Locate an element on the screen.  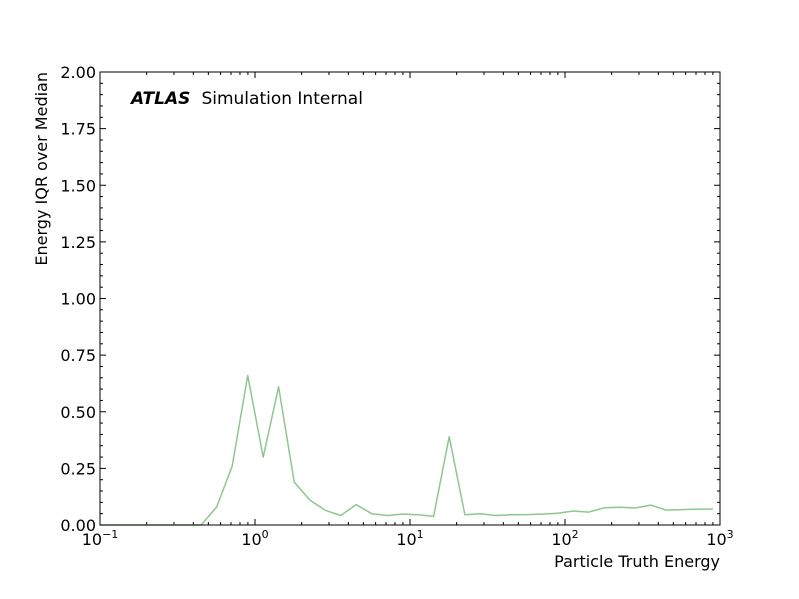
atlas-label-rest: Simulation Internal is located at coordinates (281, 99).